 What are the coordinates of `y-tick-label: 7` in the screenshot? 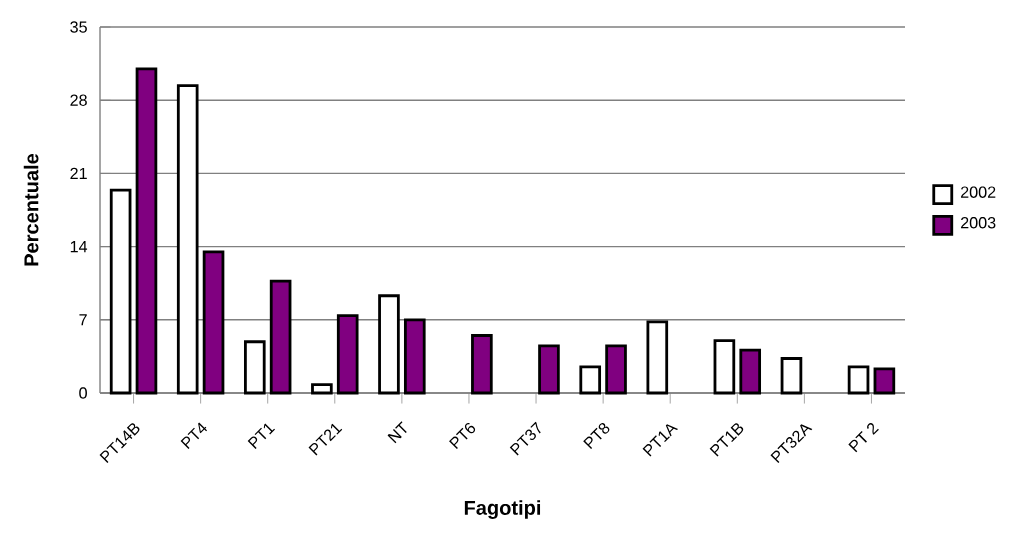 It's located at (83, 320).